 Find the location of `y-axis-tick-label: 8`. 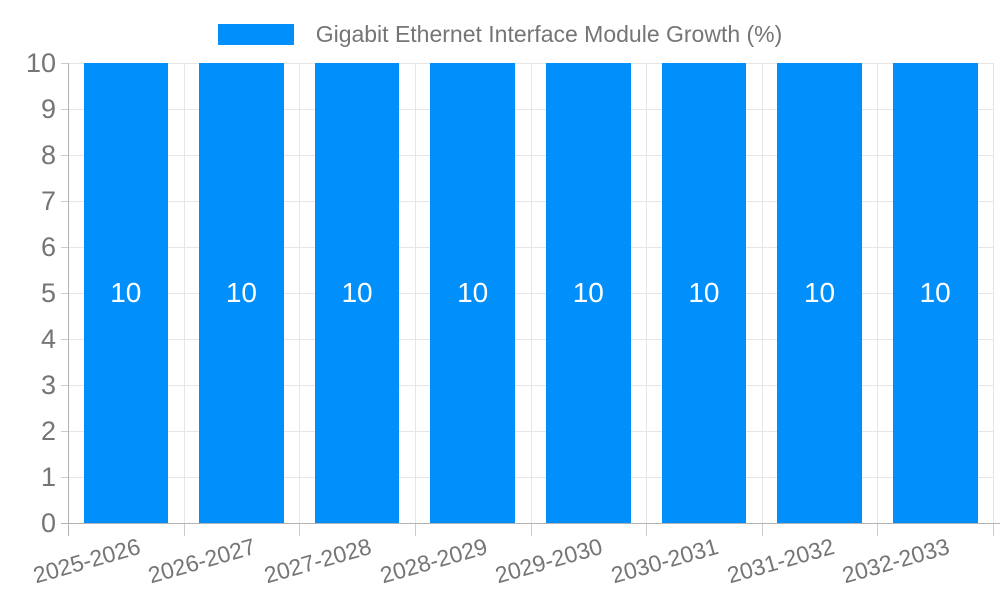

y-axis-tick-label: 8 is located at coordinates (48, 155).